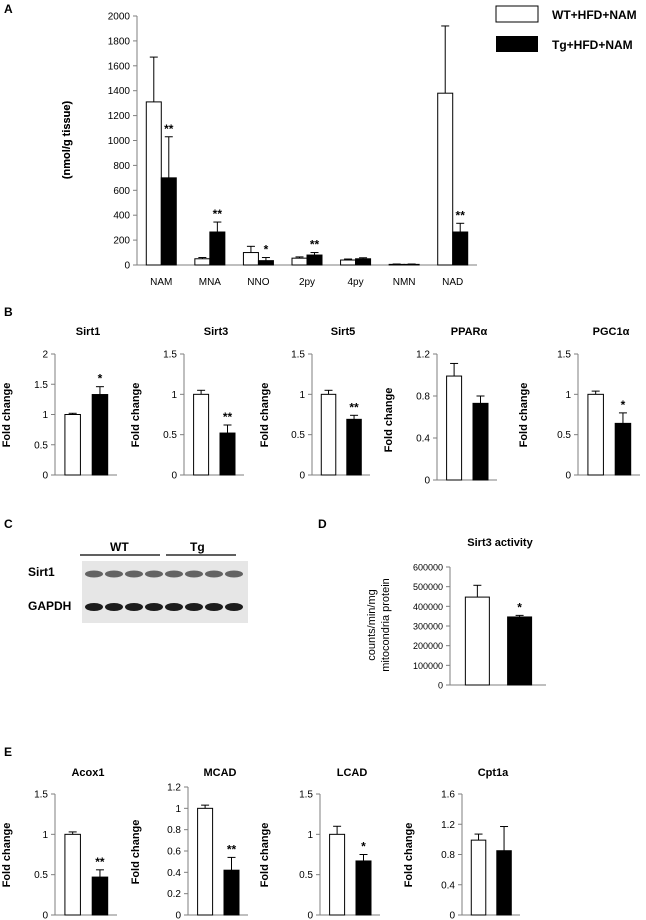 This screenshot has height=920, width=646. Describe the element at coordinates (59, 404) in the screenshot. I see `chart-b1: 0 0.5 1 1.5 2 Sirt1 Fold change *` at that location.